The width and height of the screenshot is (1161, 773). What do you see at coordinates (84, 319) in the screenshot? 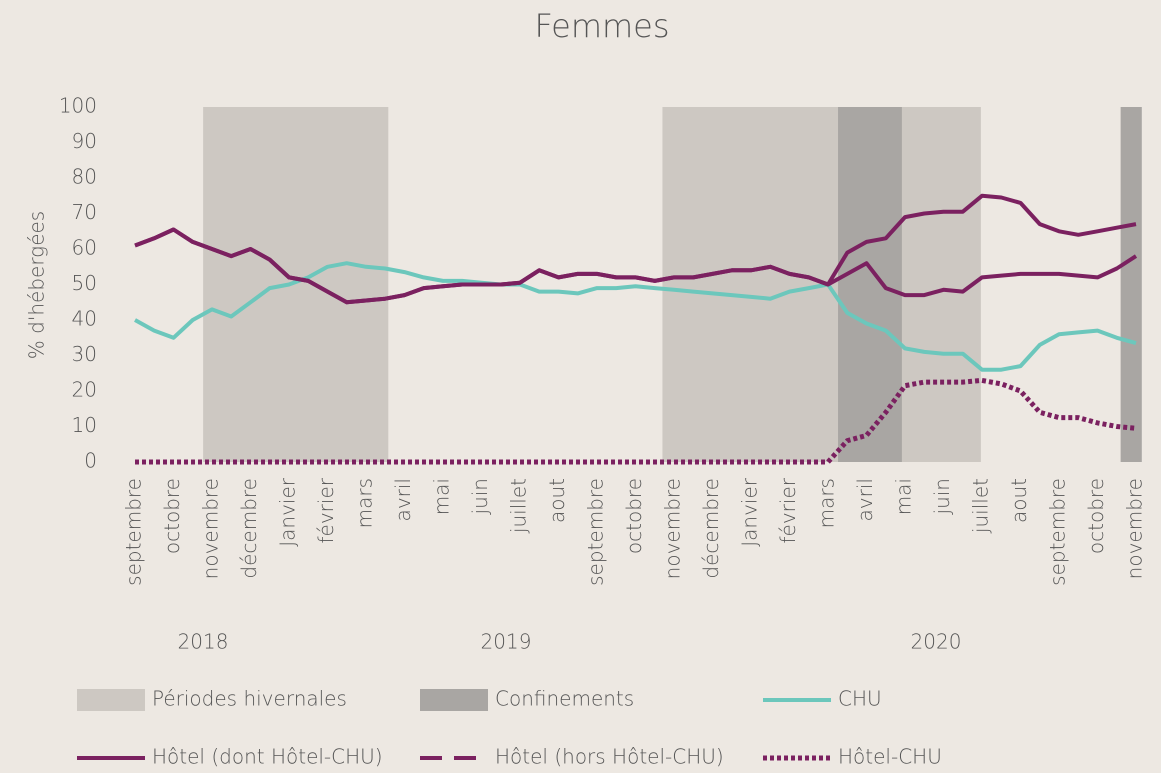
I see `y-tick-label: 40` at bounding box center [84, 319].